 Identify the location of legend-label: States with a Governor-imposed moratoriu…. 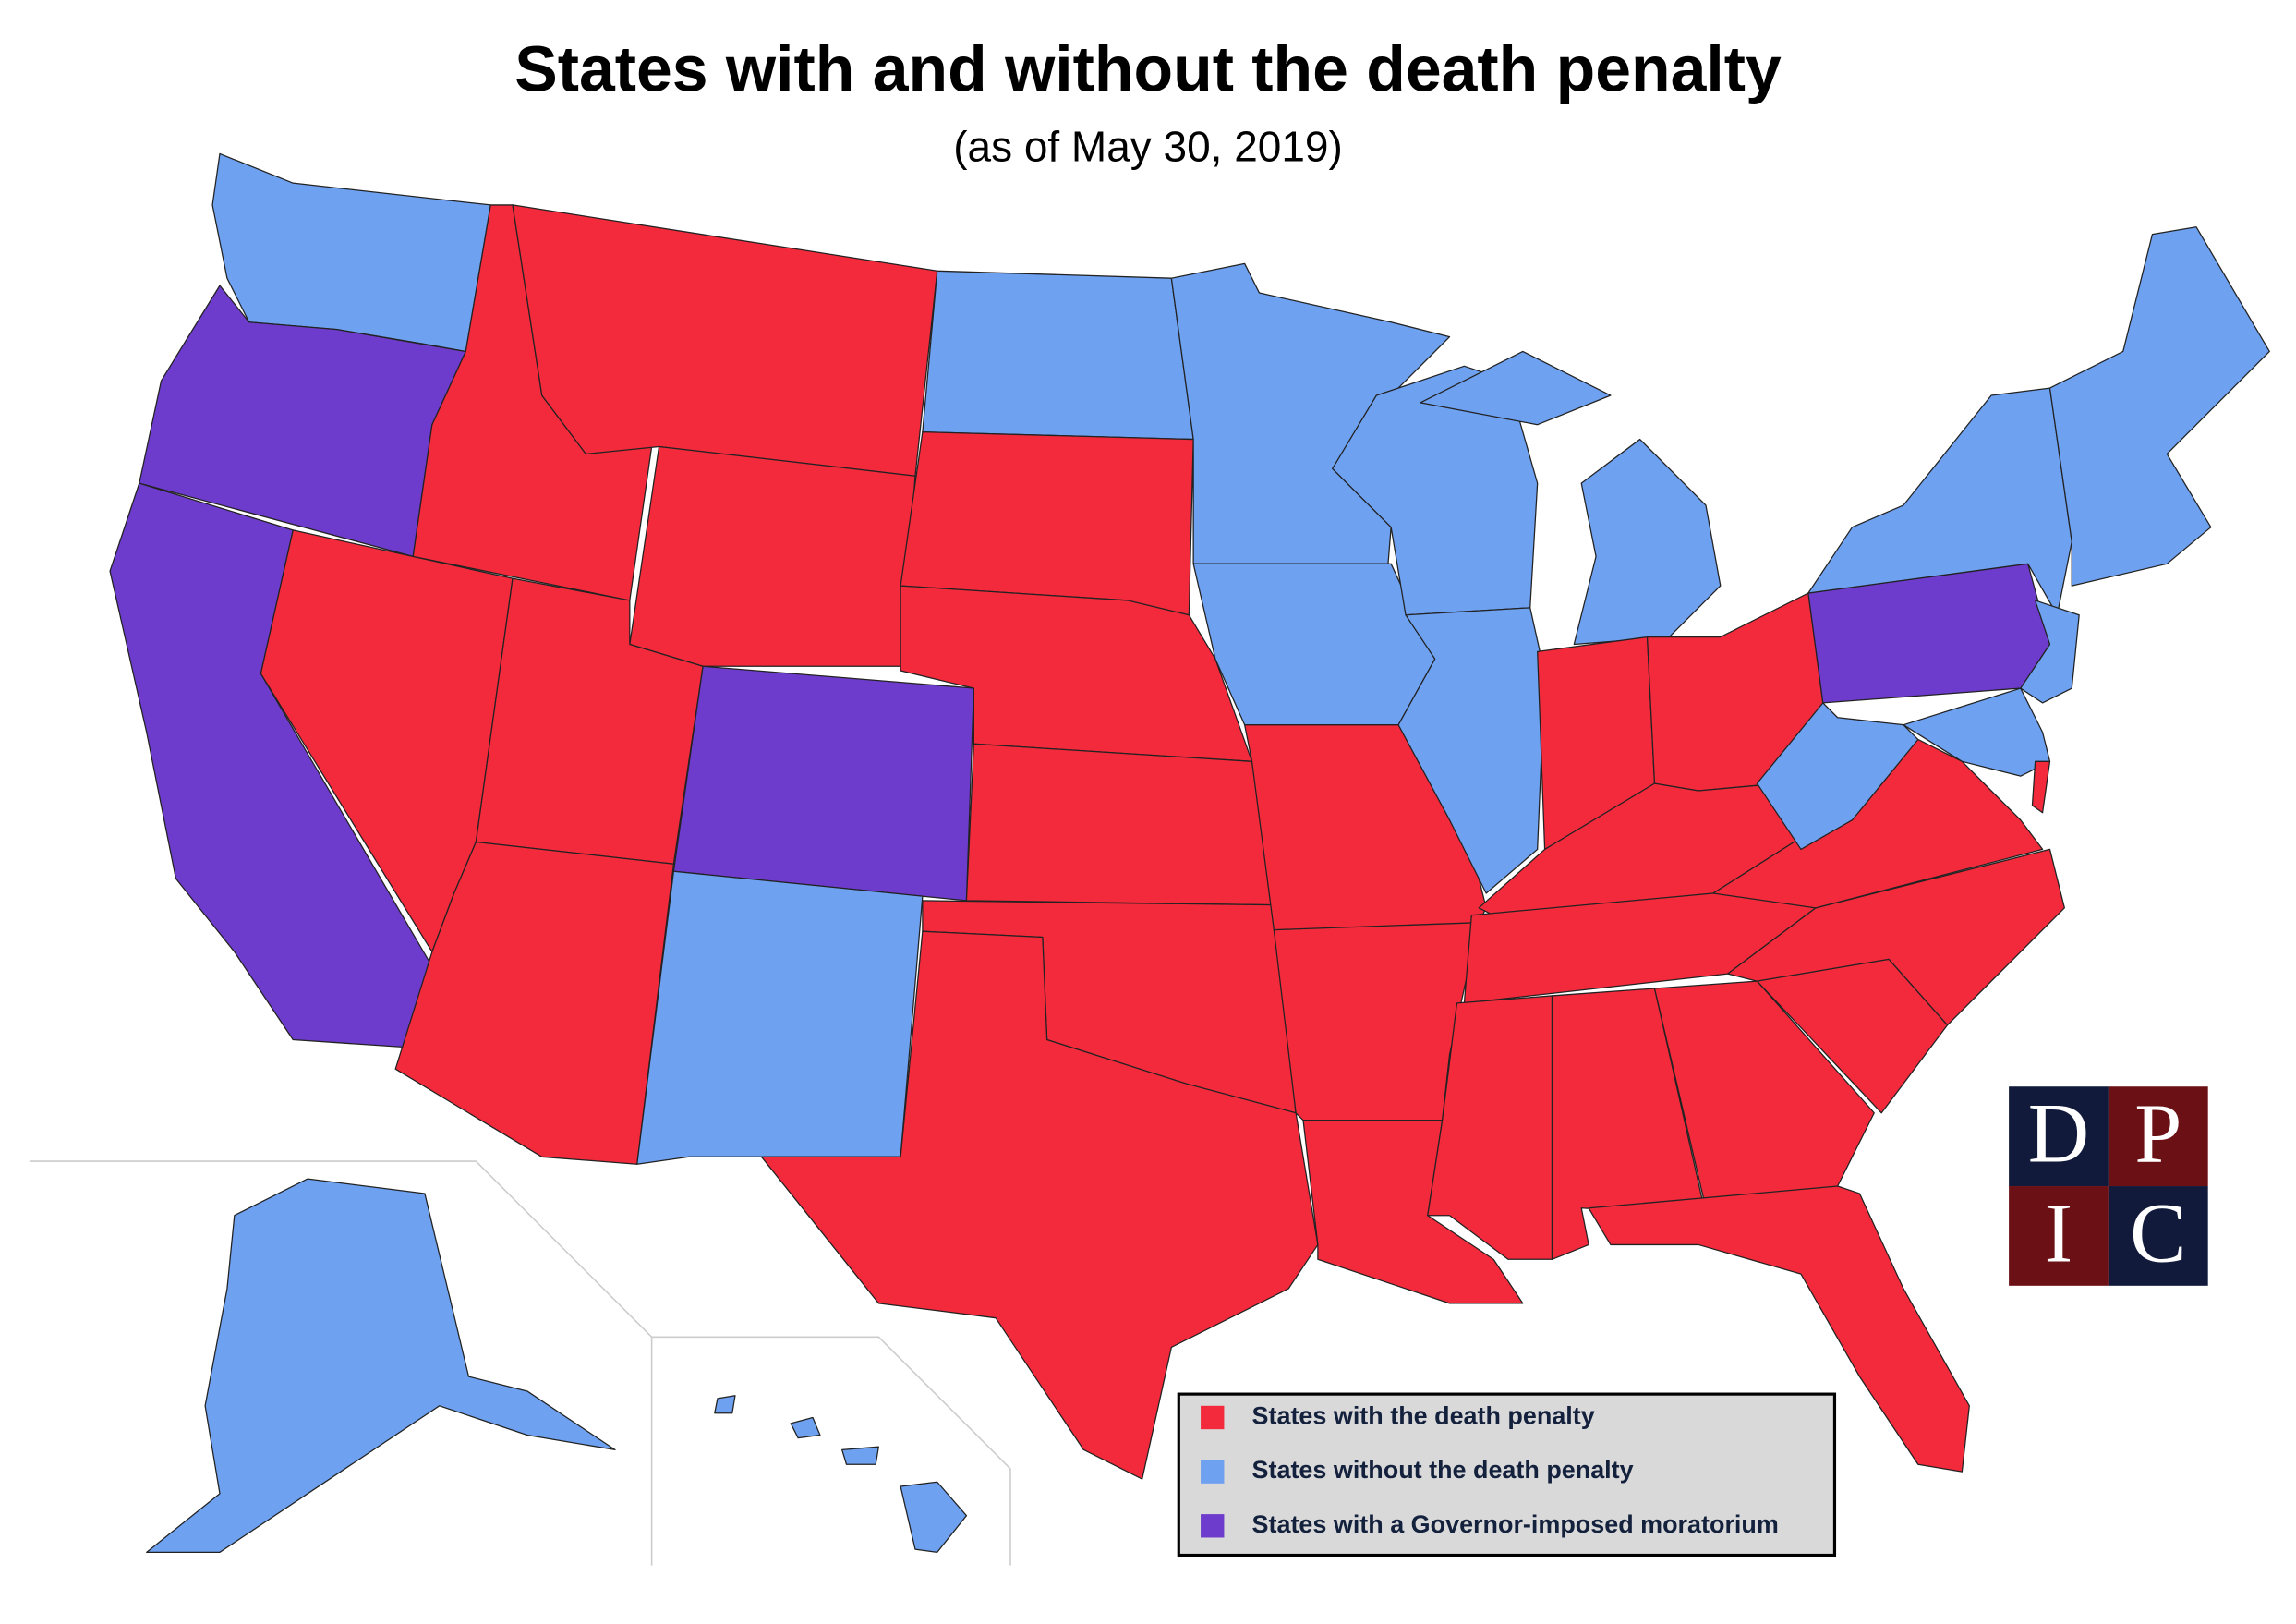
(1515, 1524).